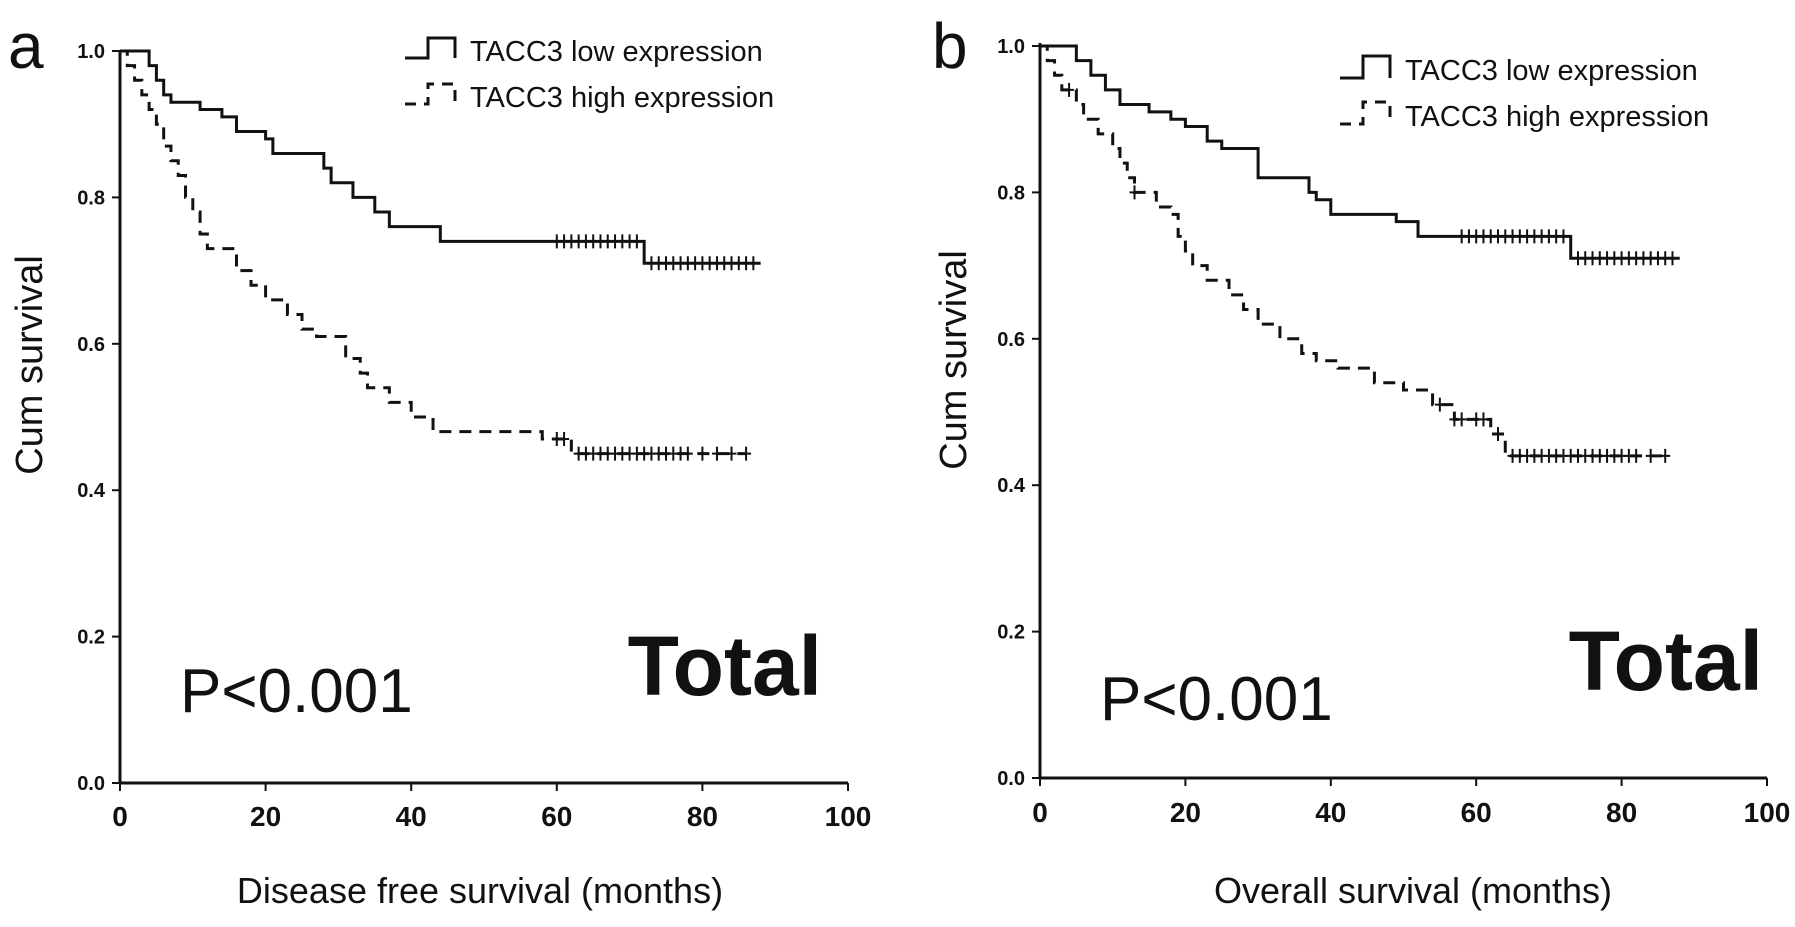 Image resolution: width=1795 pixels, height=927 pixels. I want to click on group-label-b: Total, so click(1666, 661).